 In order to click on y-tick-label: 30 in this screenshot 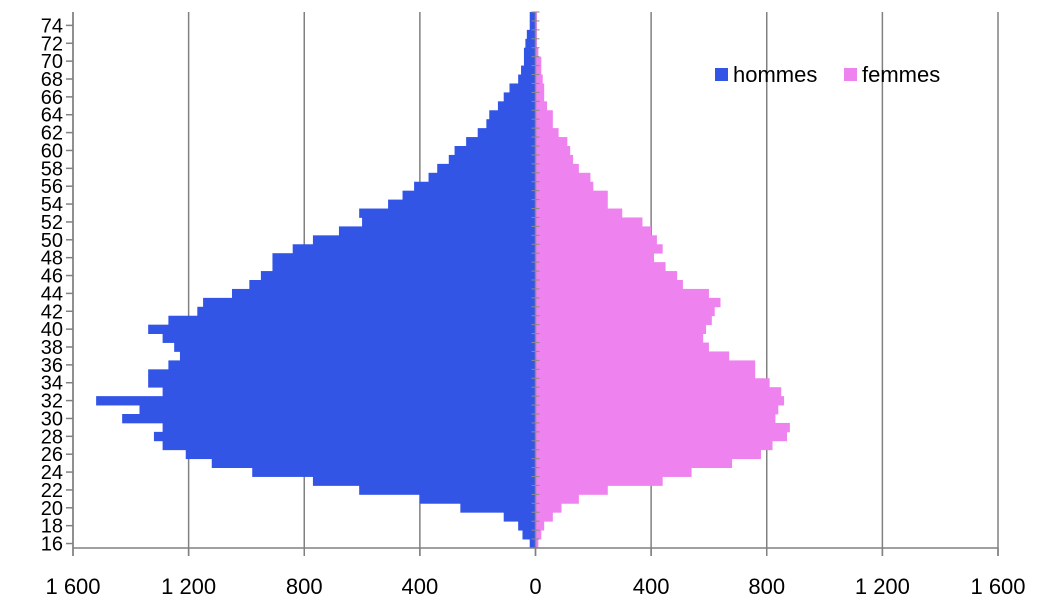, I will do `click(52, 419)`.